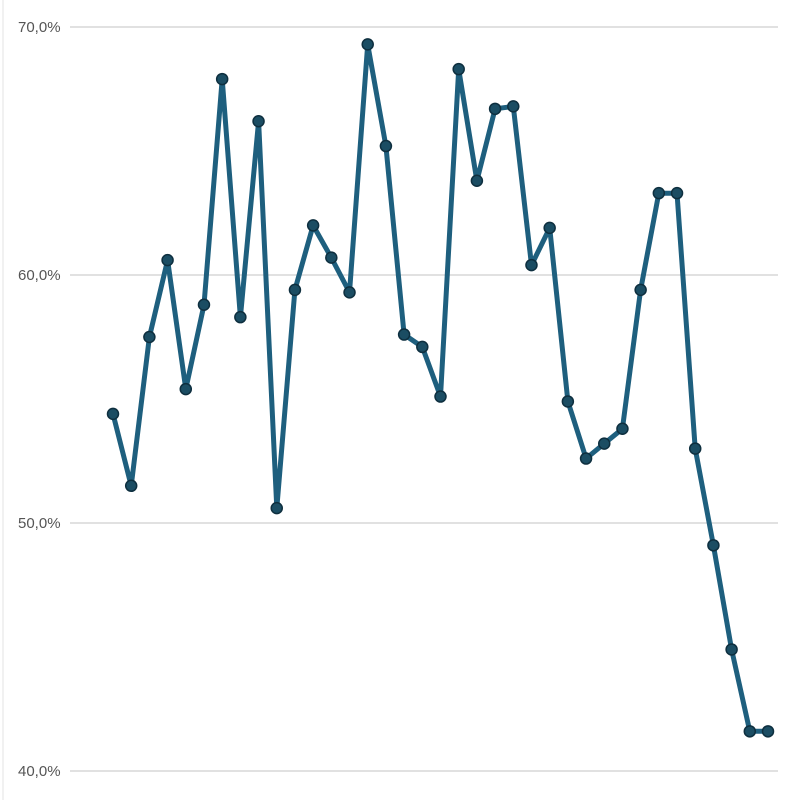 The width and height of the screenshot is (786, 800). What do you see at coordinates (39, 399) in the screenshot?
I see `y-axis-tick-labels: 70,0% 60,0% 50,0% 40,0%` at bounding box center [39, 399].